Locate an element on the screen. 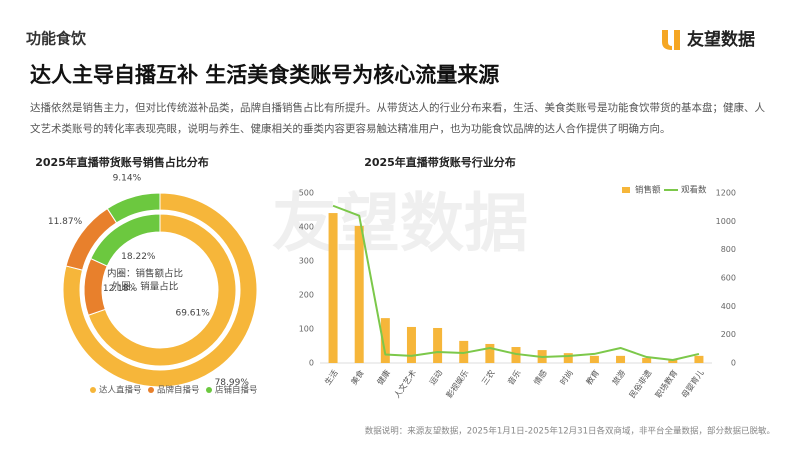 The width and height of the screenshot is (799, 450). x-tick-label: 职场教育 is located at coordinates (666, 384).